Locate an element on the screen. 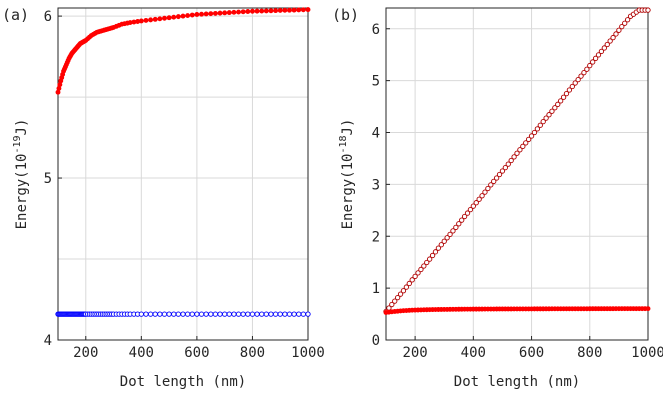 The width and height of the screenshot is (663, 396). panel-label: (a) is located at coordinates (15, 15).